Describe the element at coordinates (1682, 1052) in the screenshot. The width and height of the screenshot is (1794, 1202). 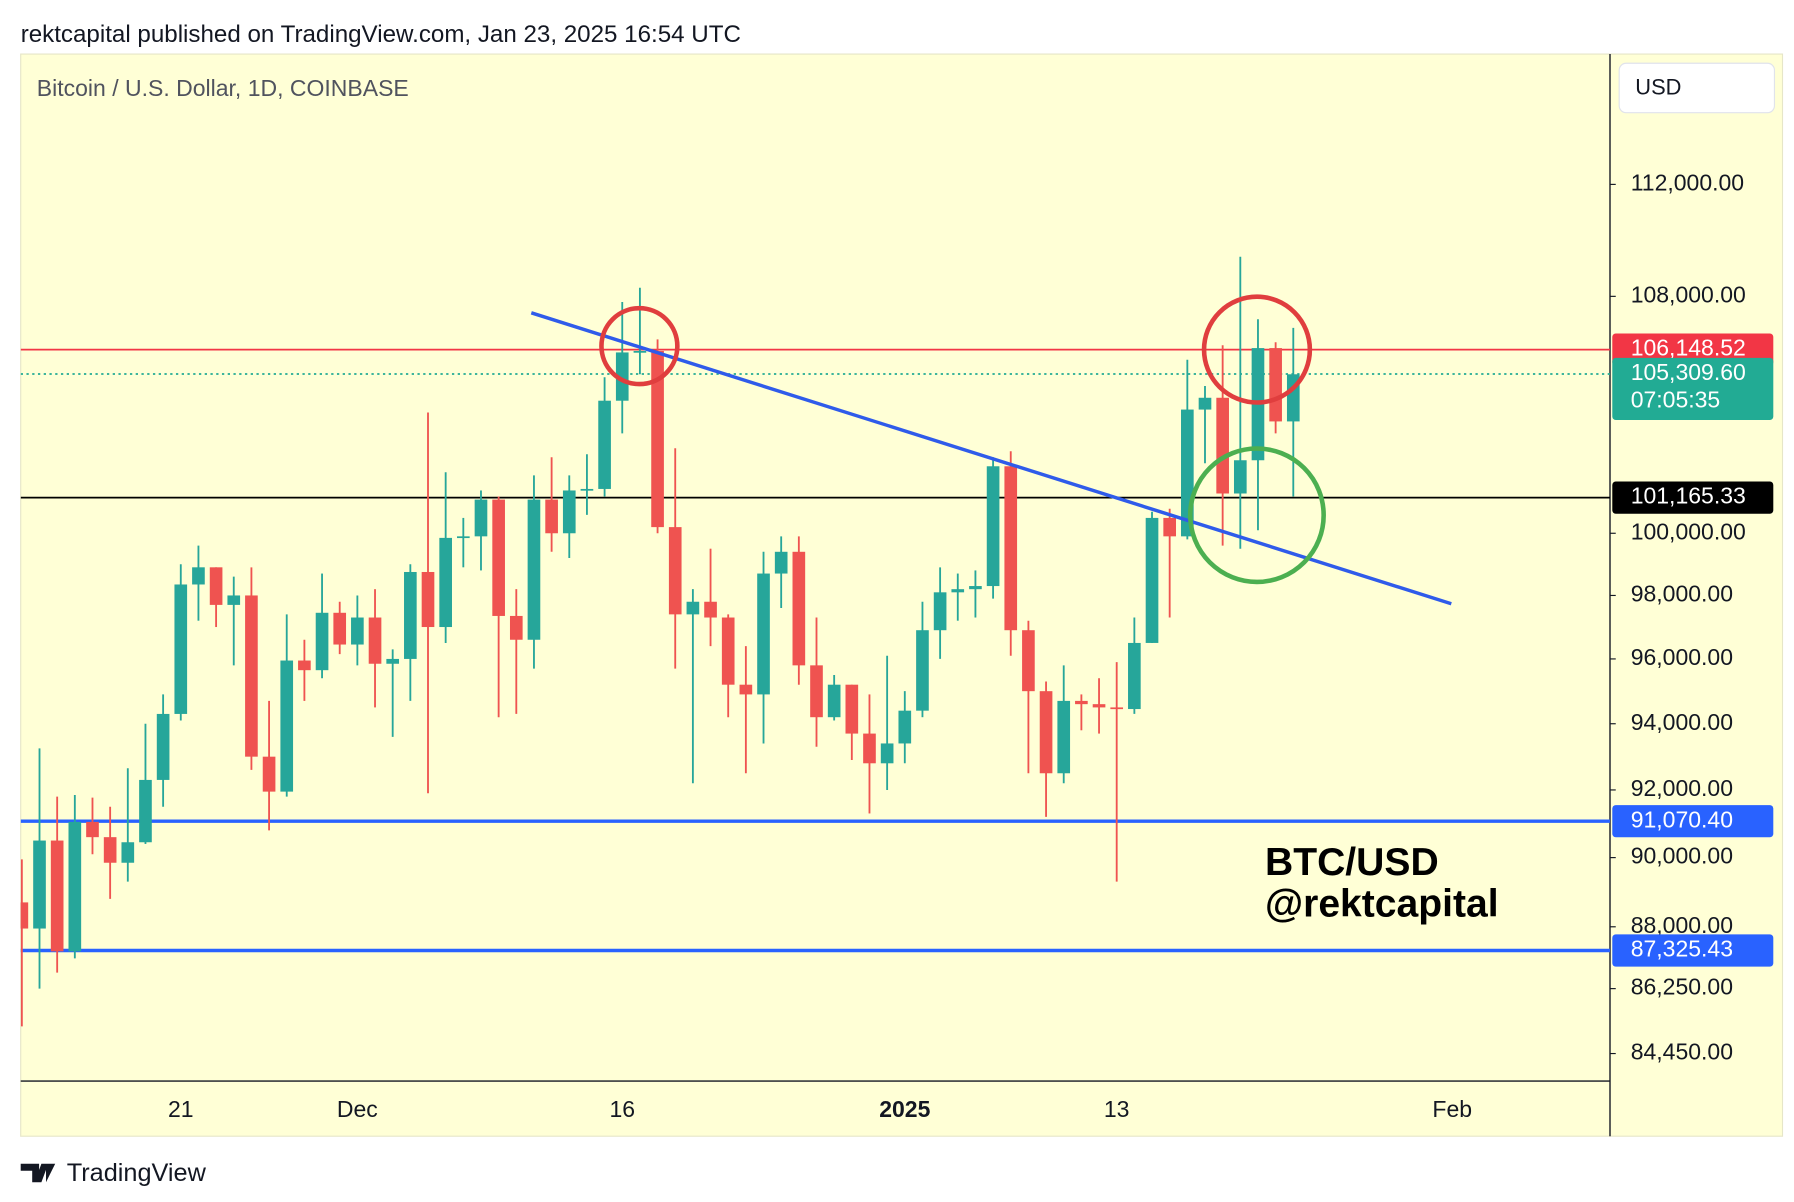
I see `y-tick-label: 84,450.00` at that location.